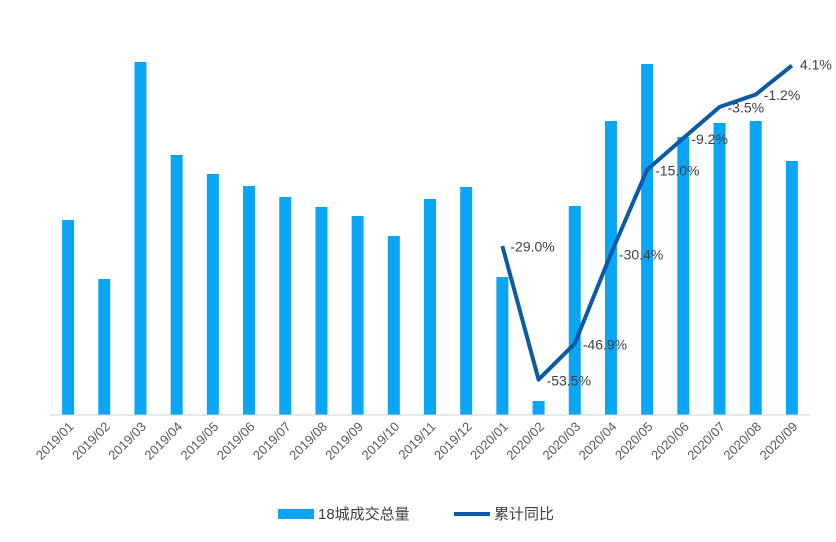 Image resolution: width=836 pixels, height=542 pixels. I want to click on x-tick-label: 2019/04, so click(163, 441).